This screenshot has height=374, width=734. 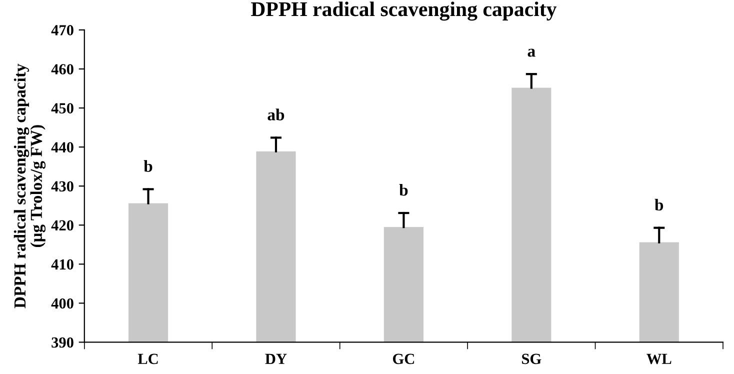 I want to click on y-tick-label: 420, so click(x=62, y=225).